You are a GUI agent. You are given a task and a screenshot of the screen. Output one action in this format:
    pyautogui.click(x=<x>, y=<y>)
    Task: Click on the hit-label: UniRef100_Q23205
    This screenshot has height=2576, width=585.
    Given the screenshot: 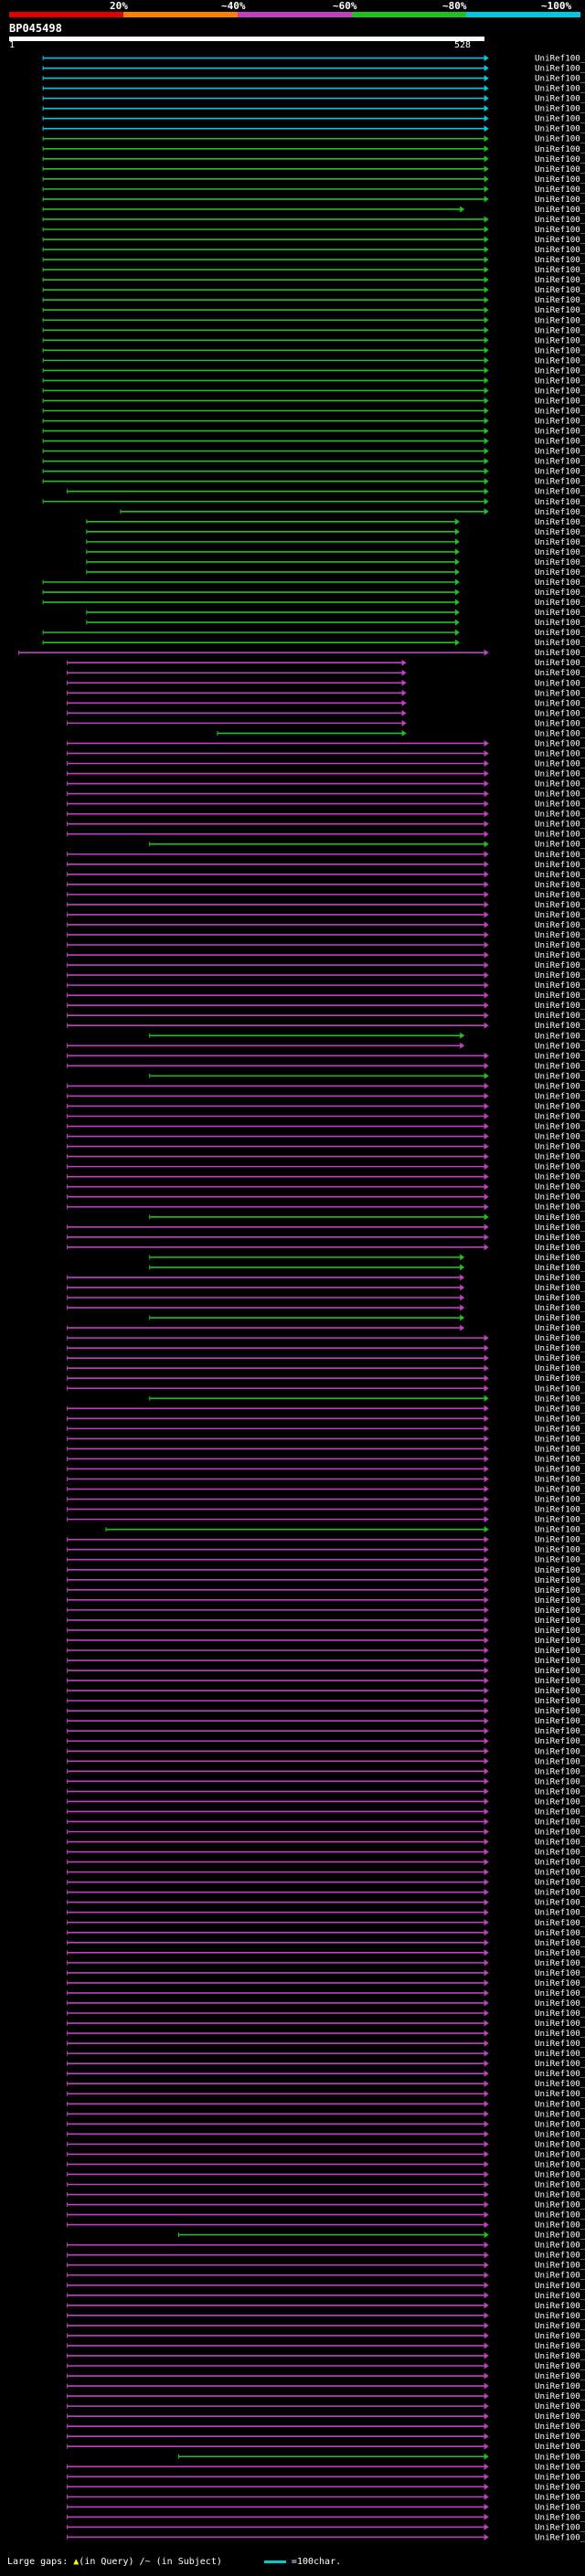 What is the action you would take?
    pyautogui.click(x=560, y=1288)
    